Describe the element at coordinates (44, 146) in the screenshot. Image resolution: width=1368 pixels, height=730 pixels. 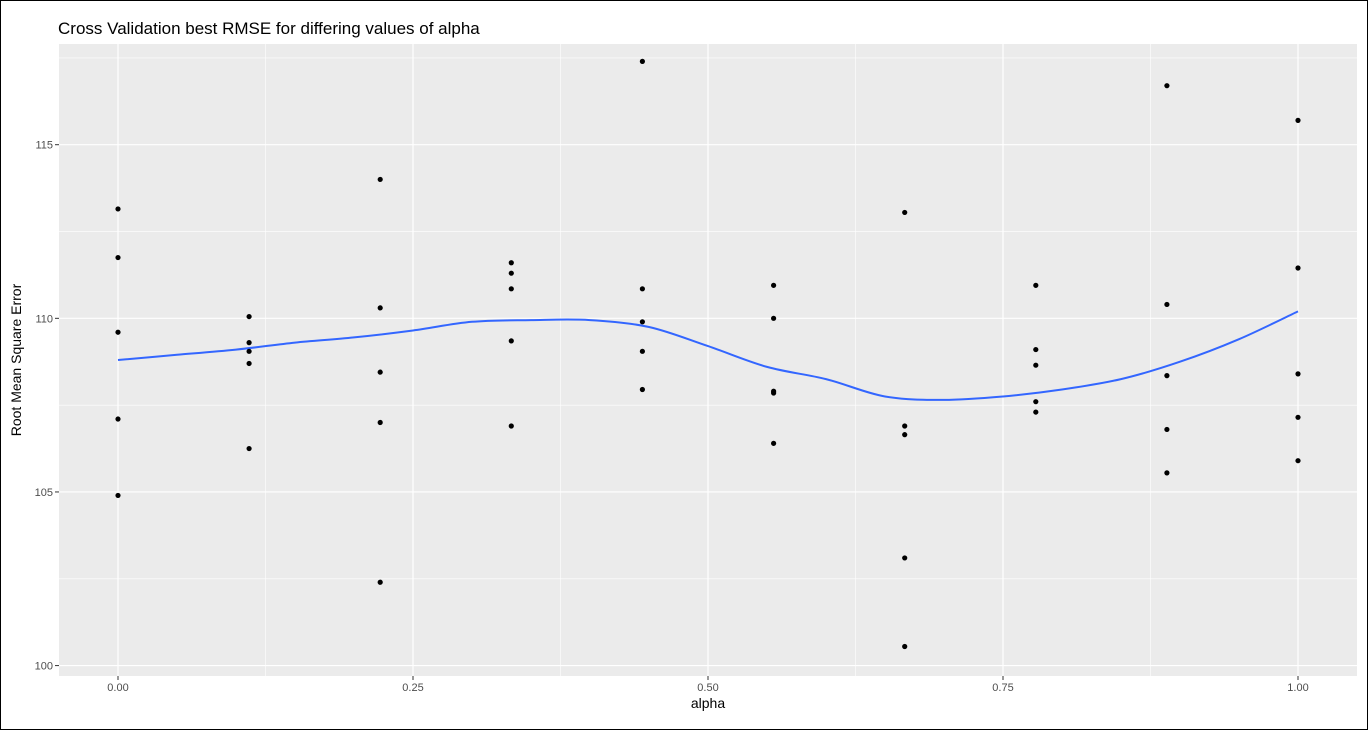
I see `y-tick-label: 115` at that location.